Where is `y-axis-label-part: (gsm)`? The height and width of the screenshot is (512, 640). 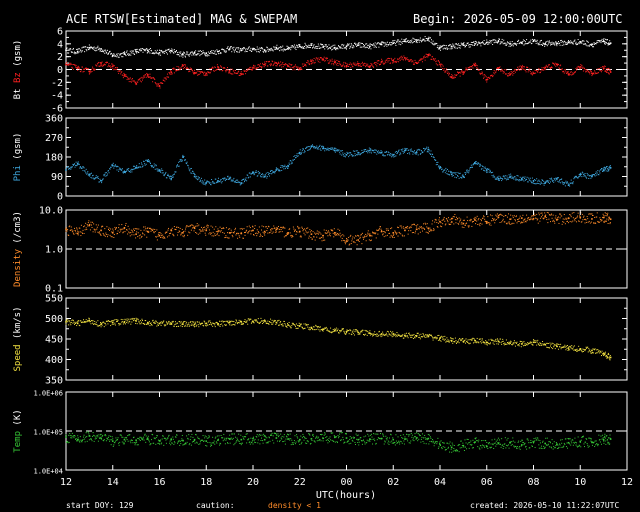 y-axis-label-part: (gsm) is located at coordinates (18, 56).